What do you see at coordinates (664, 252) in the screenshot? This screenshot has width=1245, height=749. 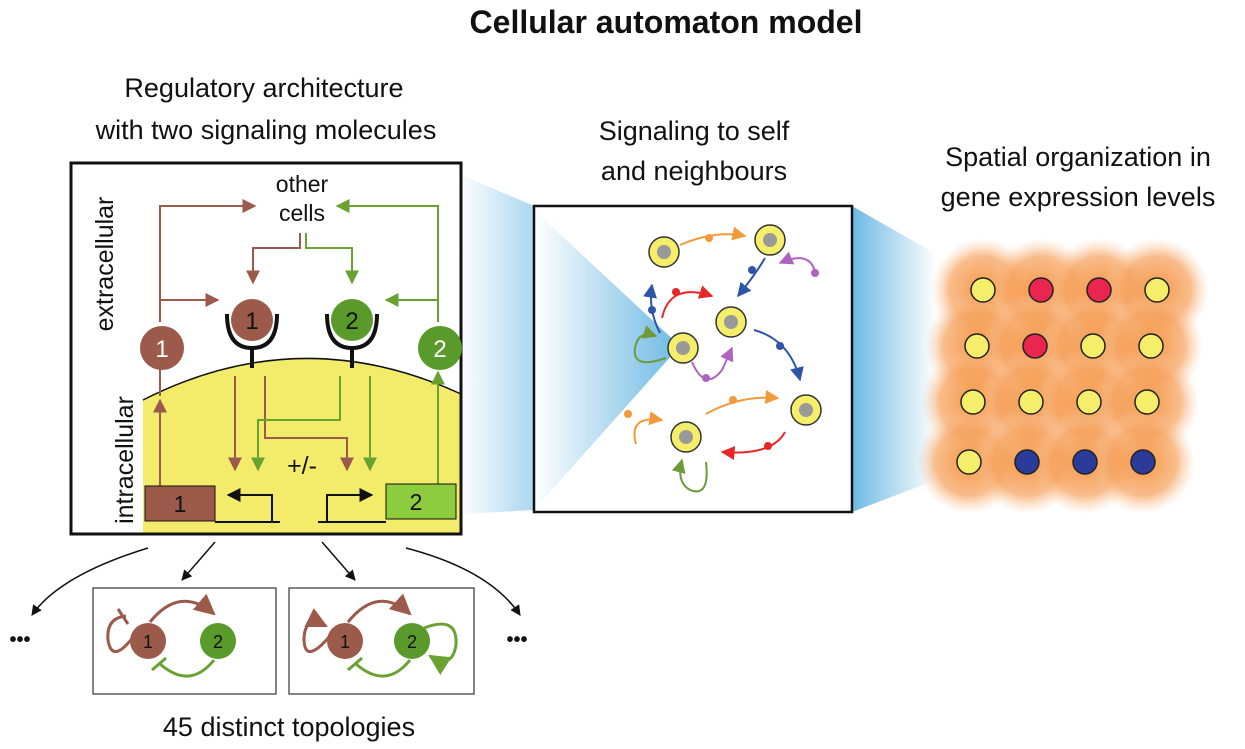 I see `cell-a` at bounding box center [664, 252].